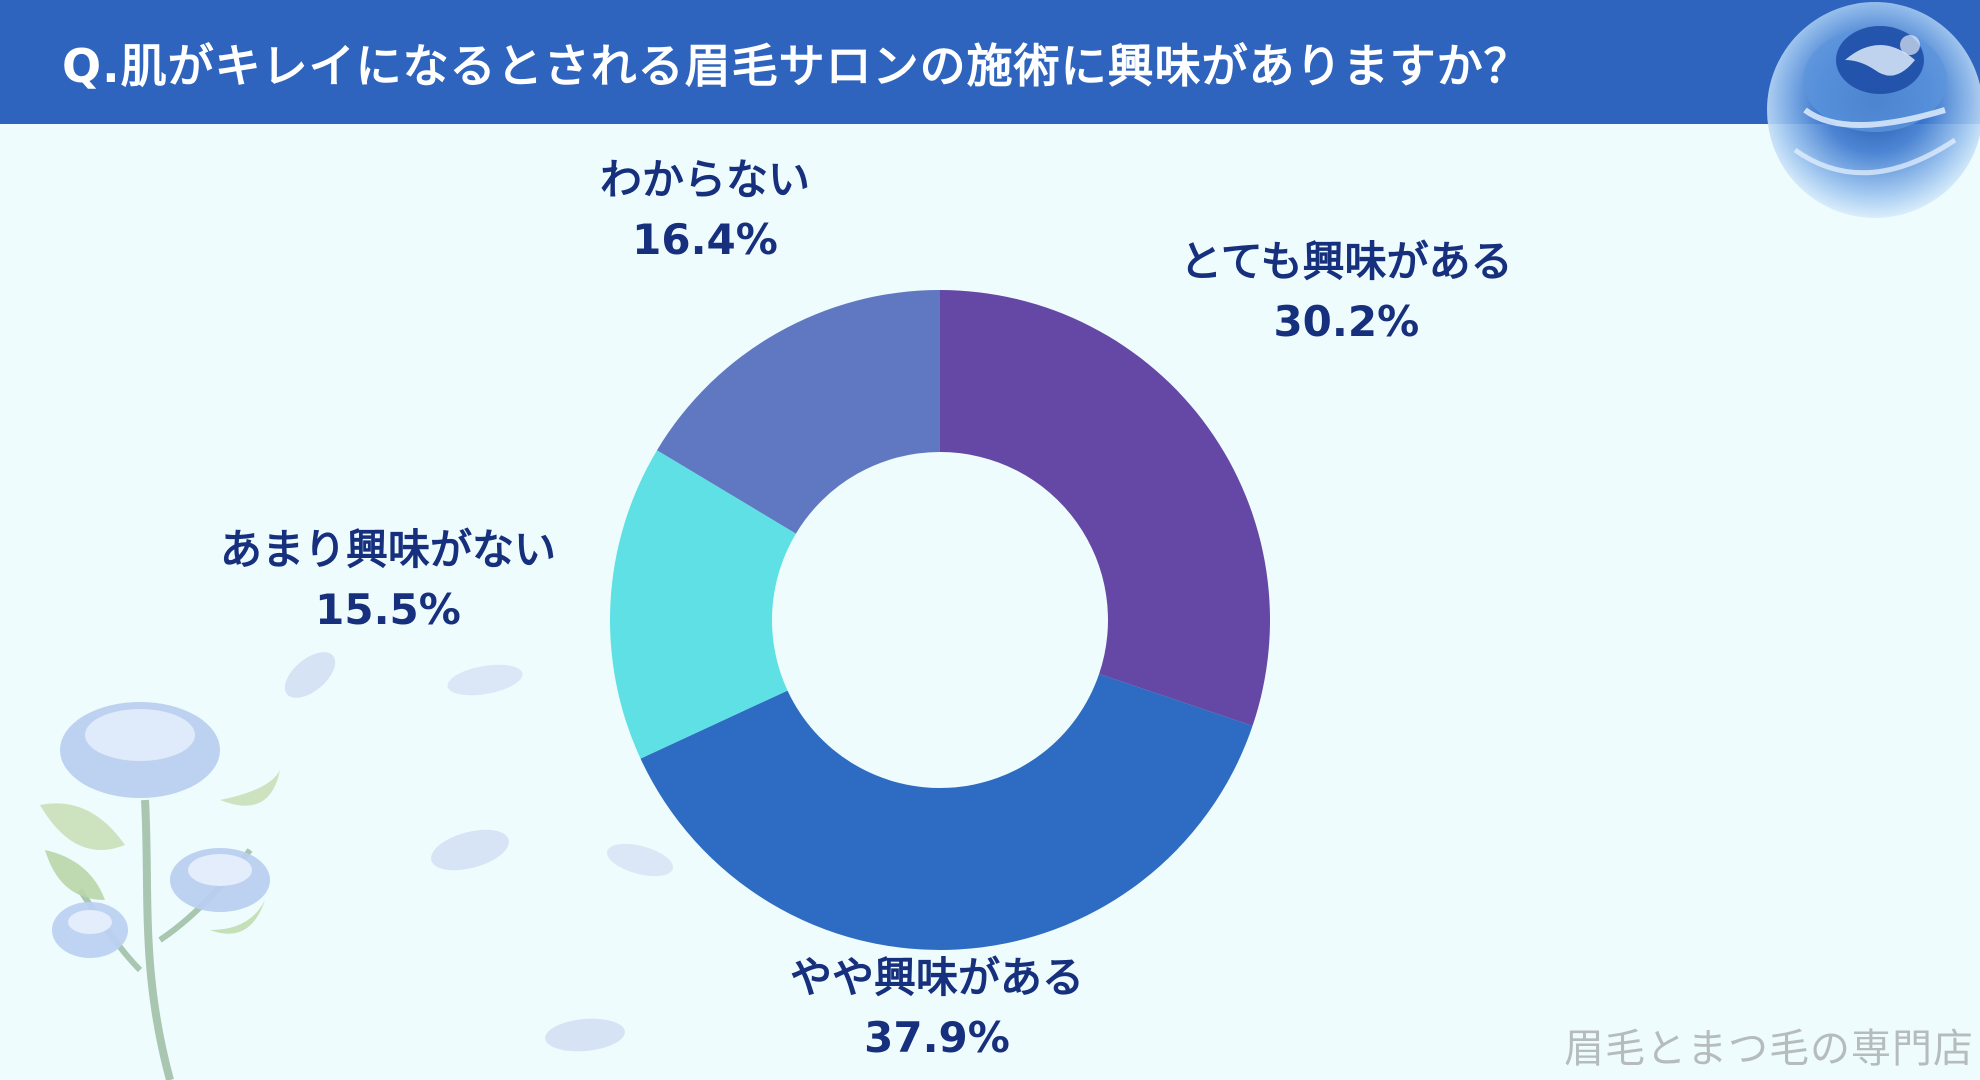 This screenshot has width=1980, height=1080. Describe the element at coordinates (705, 210) in the screenshot. I see `slice-label-4: わからない 16.4%` at that location.